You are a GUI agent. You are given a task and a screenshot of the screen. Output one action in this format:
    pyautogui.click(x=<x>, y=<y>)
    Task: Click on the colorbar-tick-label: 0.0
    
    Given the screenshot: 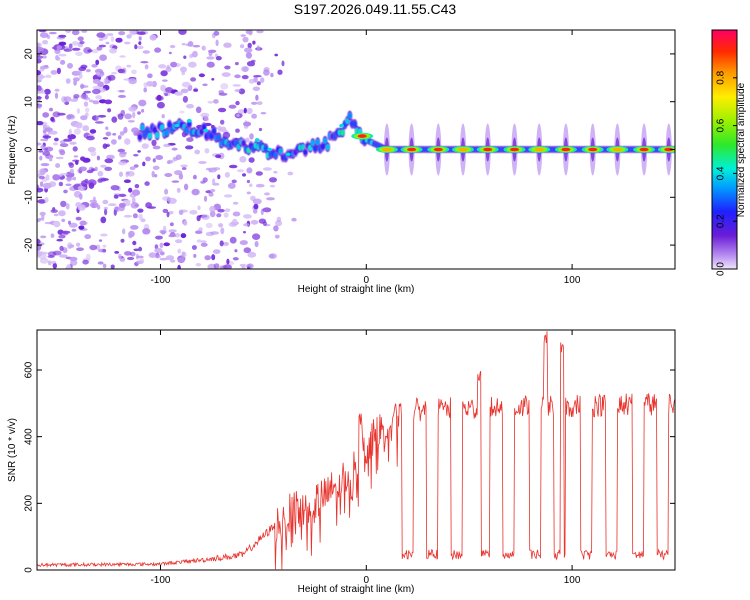 What is the action you would take?
    pyautogui.click(x=721, y=269)
    